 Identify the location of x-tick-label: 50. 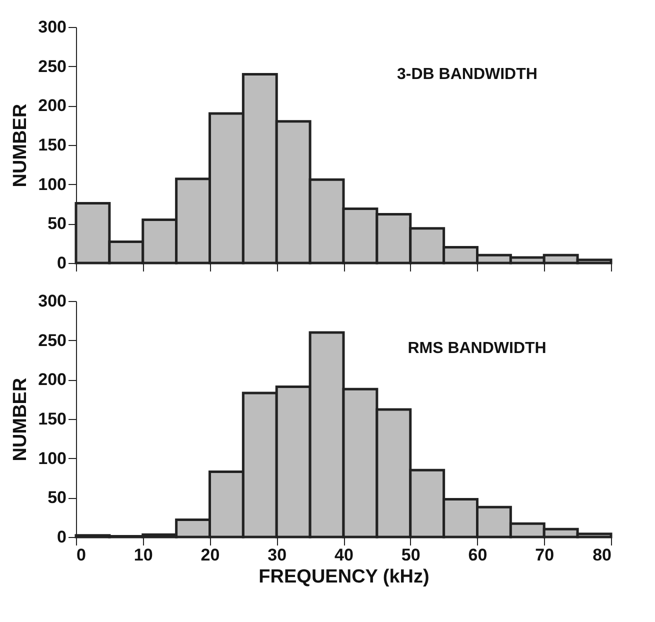
(410, 555).